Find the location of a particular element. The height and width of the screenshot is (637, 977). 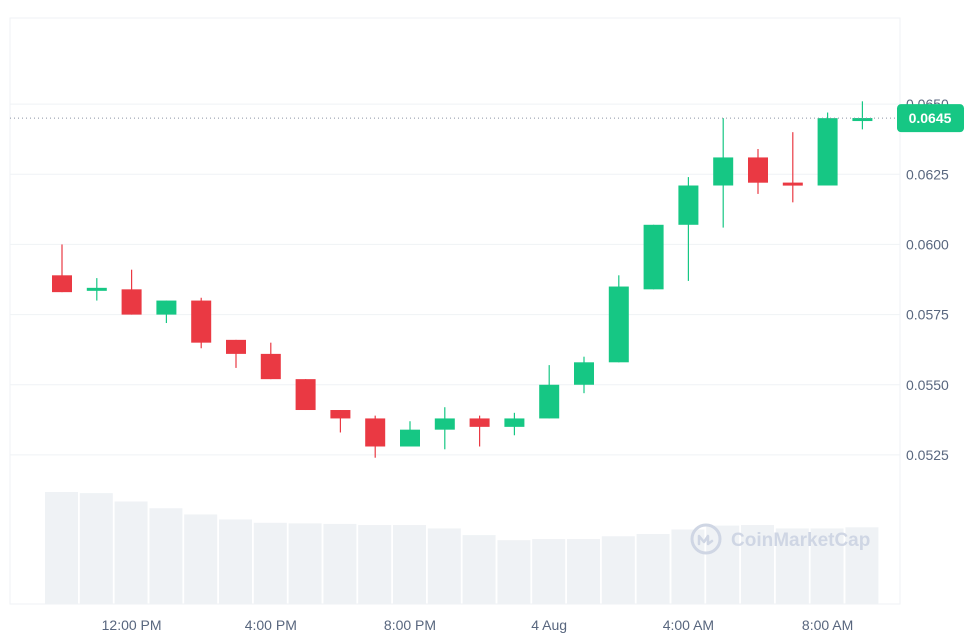

x-tick-label: 12:00 PM is located at coordinates (132, 625).